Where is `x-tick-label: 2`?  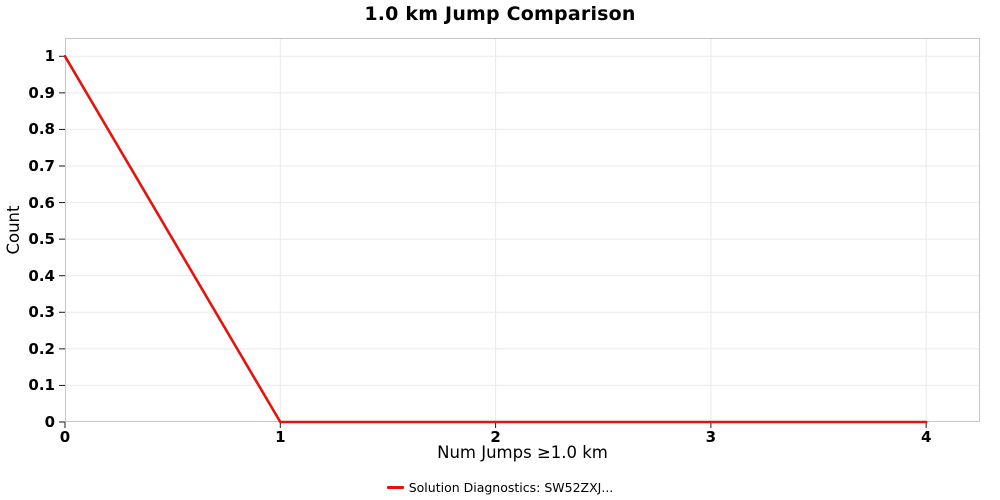 x-tick-label: 2 is located at coordinates (495, 437).